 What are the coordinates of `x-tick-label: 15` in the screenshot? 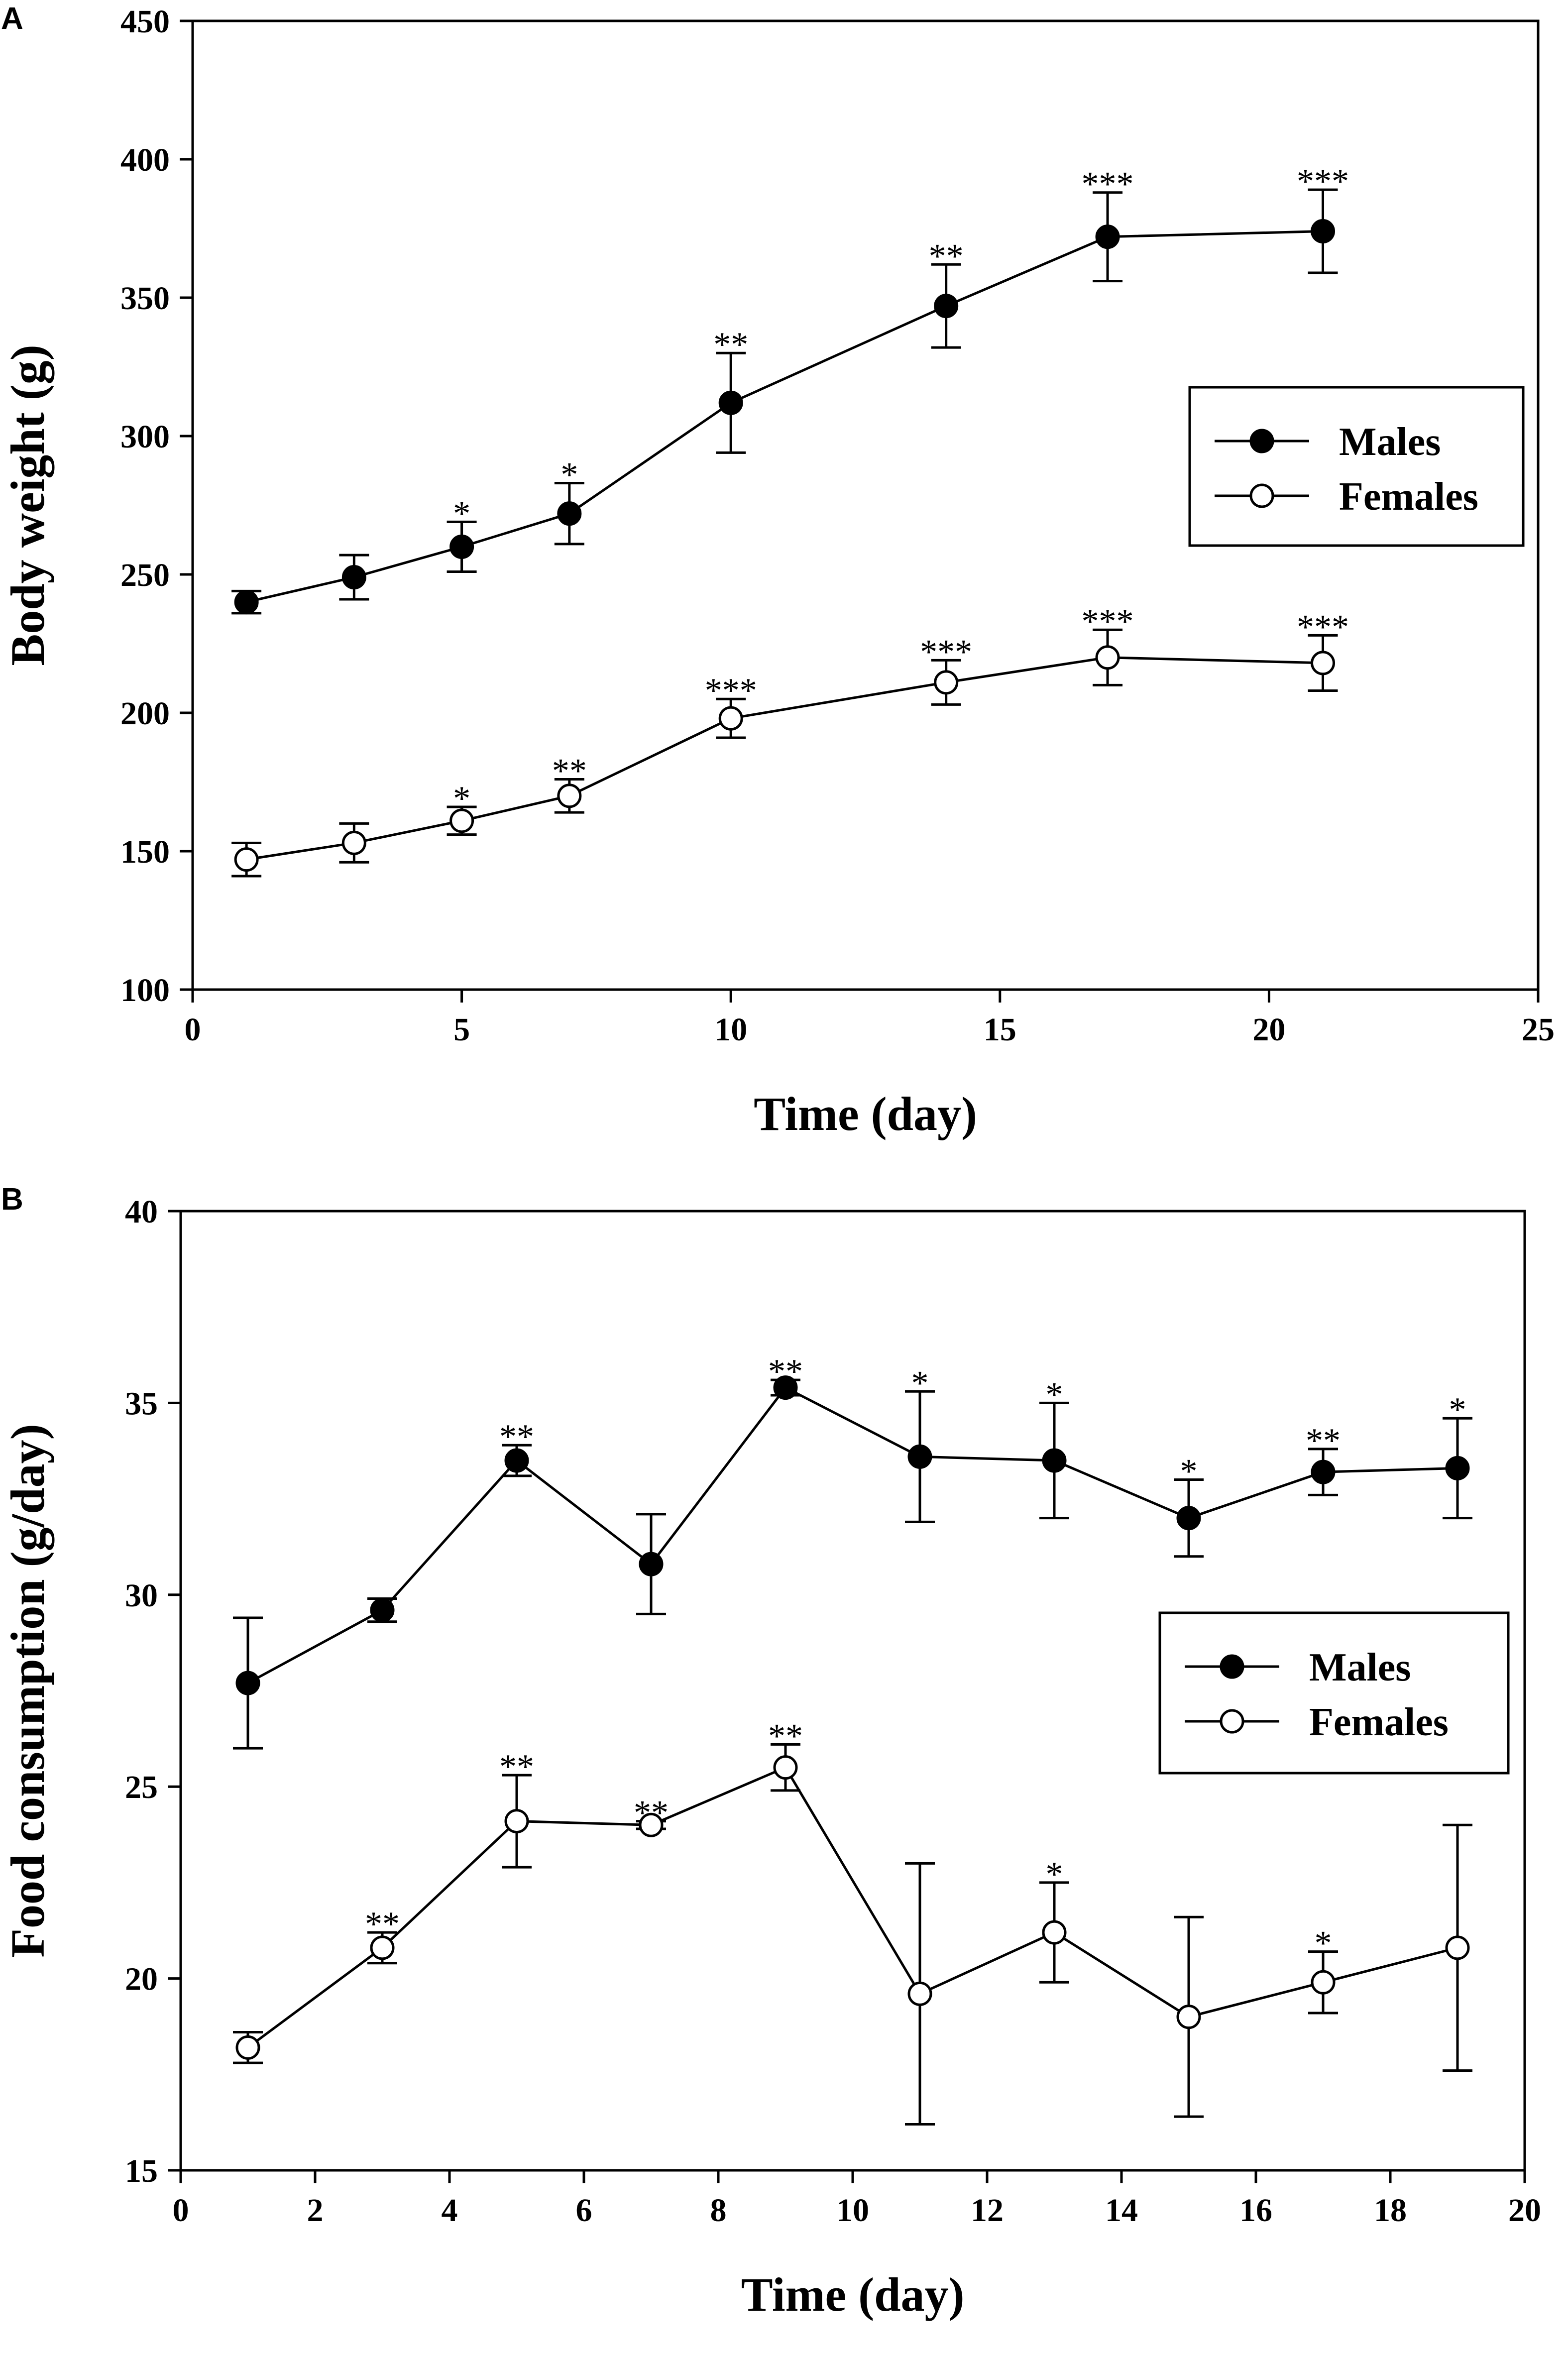 It's located at (1000, 1029).